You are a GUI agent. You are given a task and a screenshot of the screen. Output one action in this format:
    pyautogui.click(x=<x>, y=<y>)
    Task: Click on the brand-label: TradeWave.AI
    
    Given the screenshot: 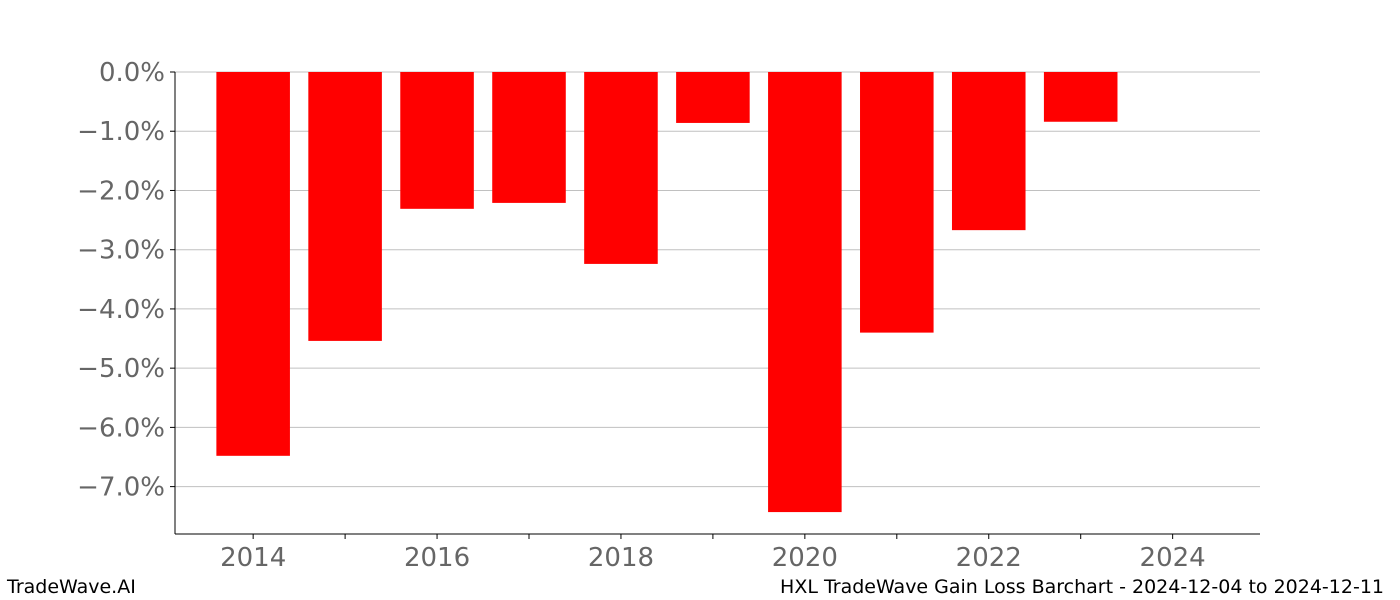 What is the action you would take?
    pyautogui.click(x=71, y=587)
    